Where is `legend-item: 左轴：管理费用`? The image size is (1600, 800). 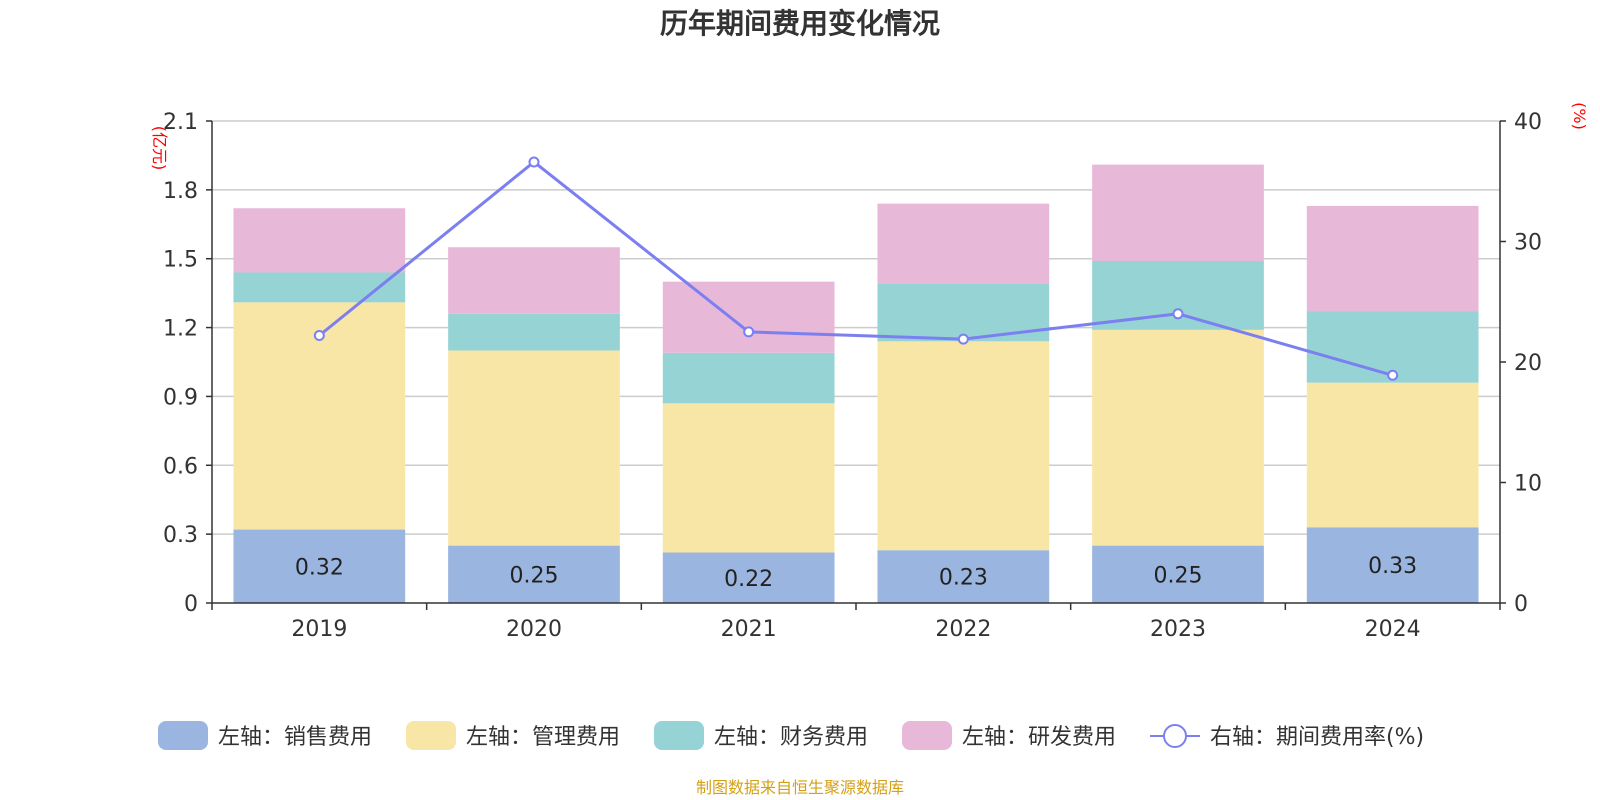 legend-item: 左轴：管理费用 is located at coordinates (513, 735).